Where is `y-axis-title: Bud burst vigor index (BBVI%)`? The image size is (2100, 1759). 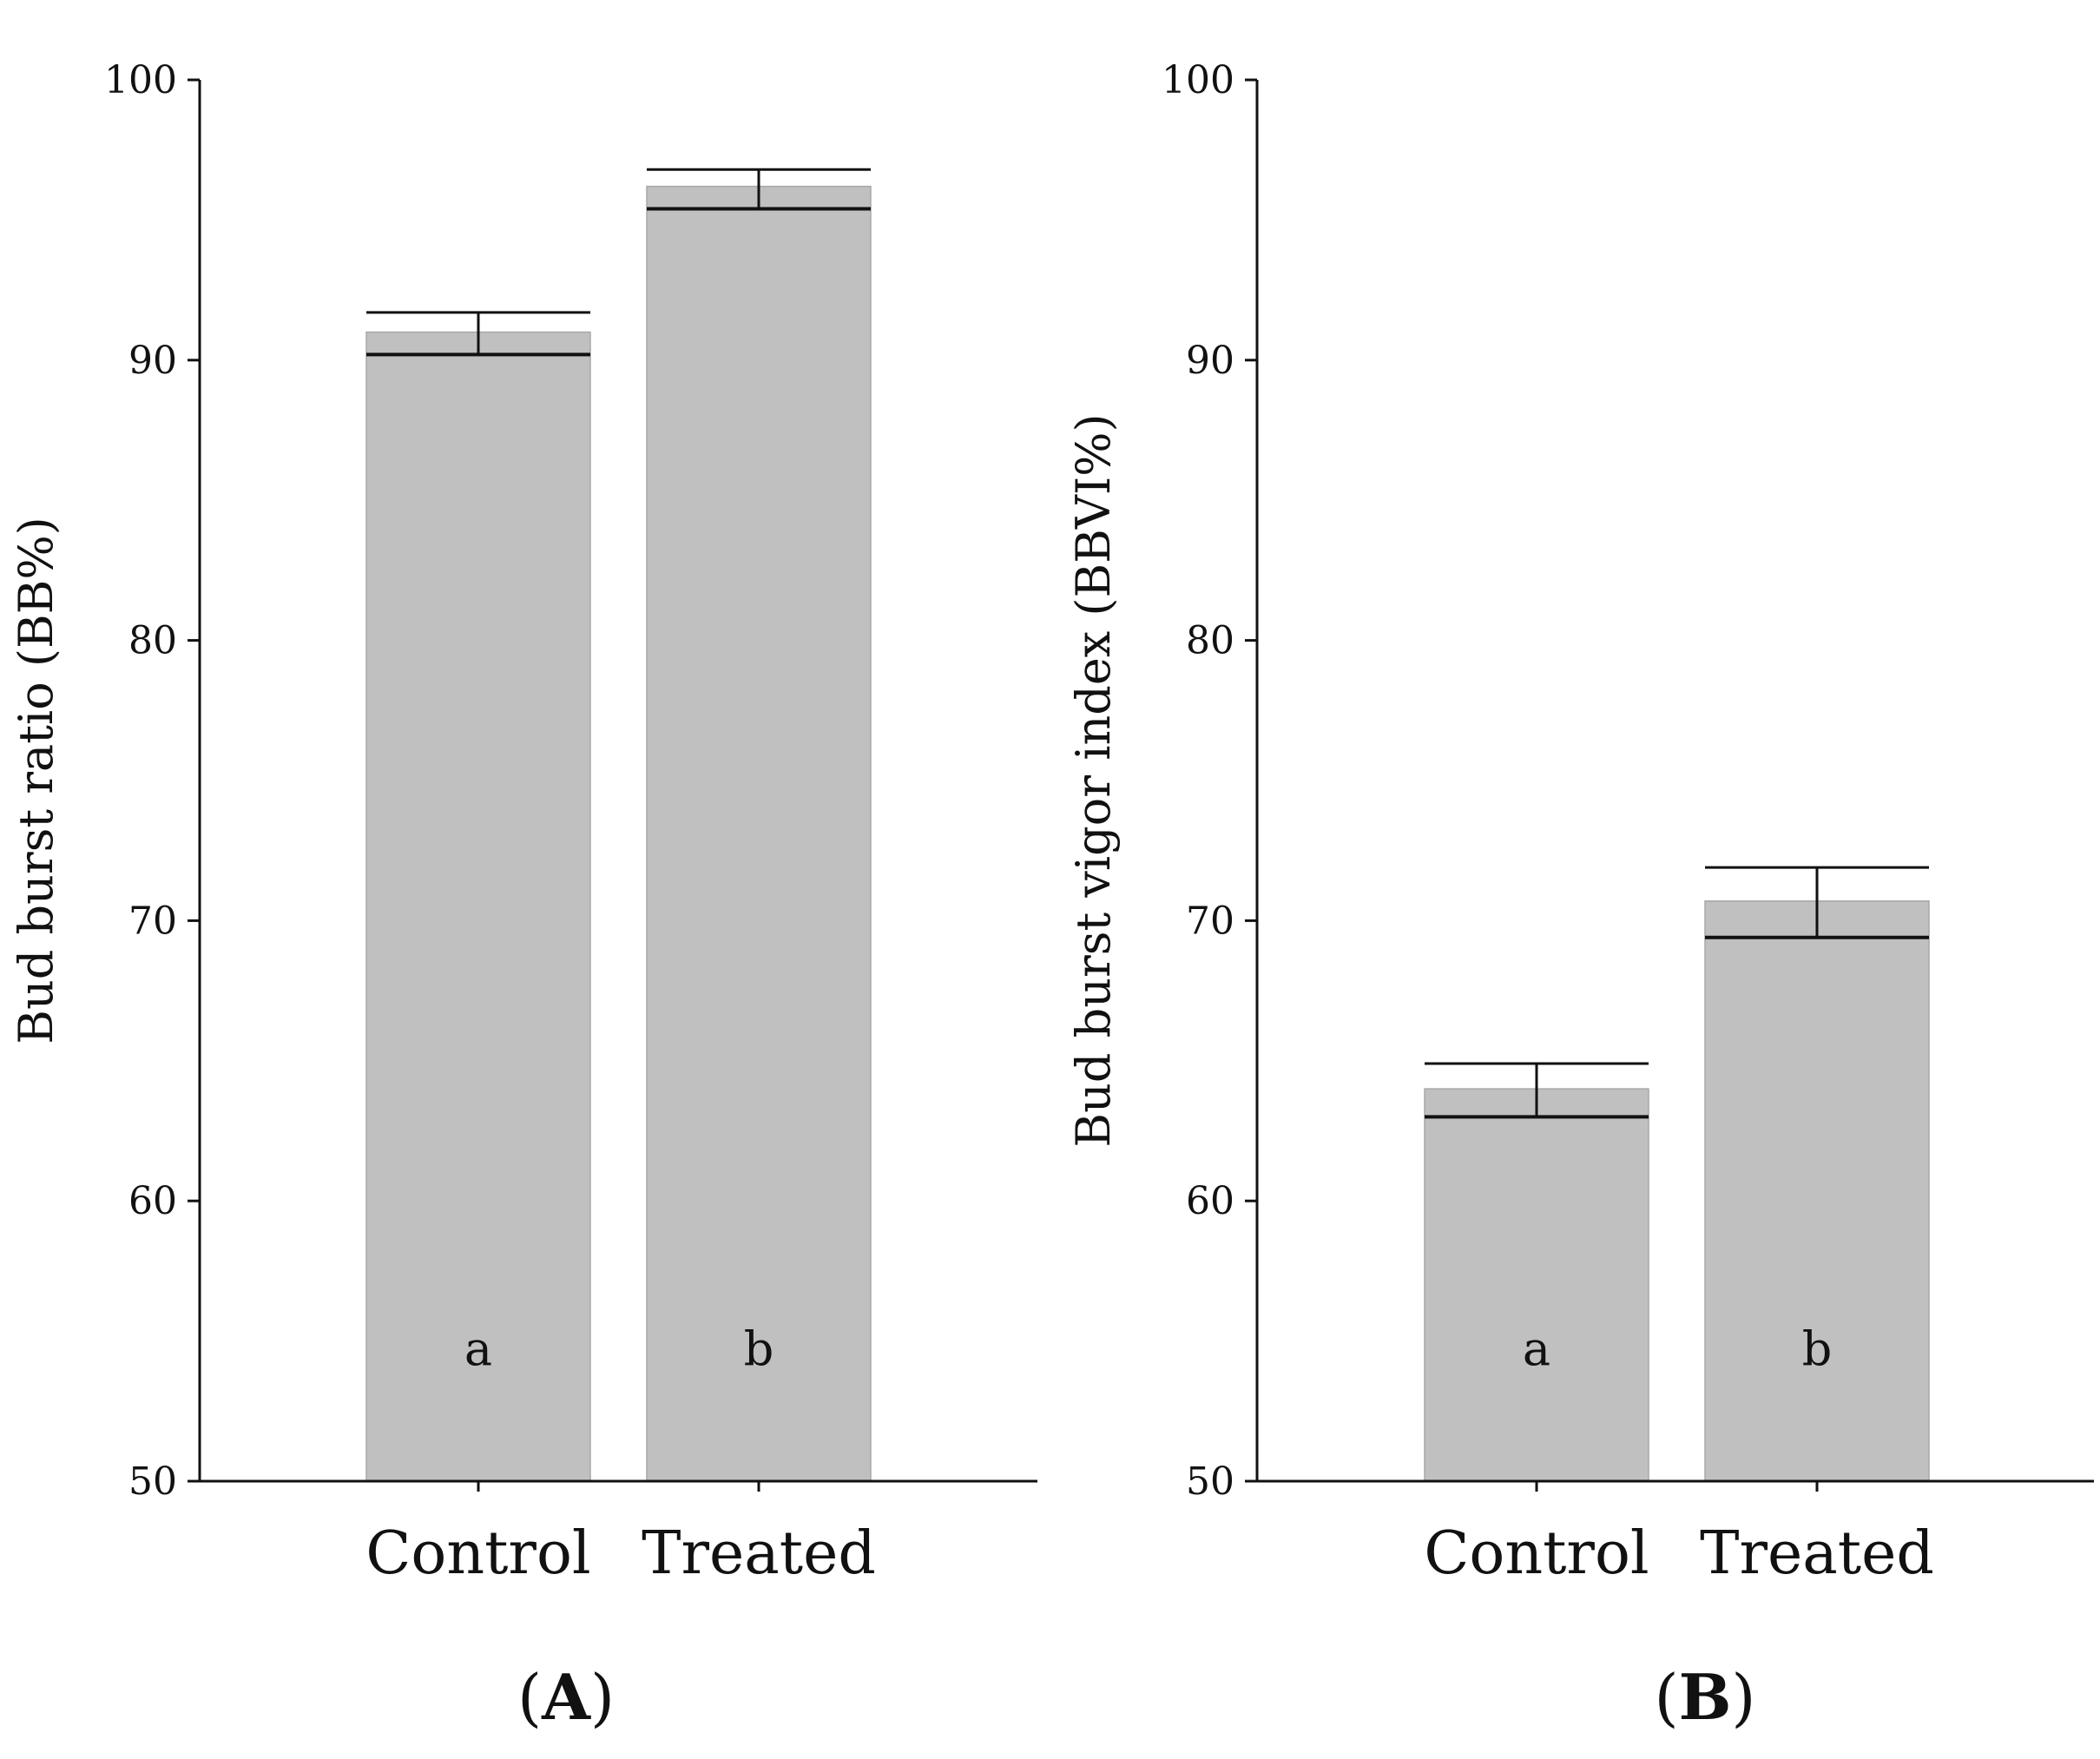 y-axis-title: Bud burst vigor index (BBVI%) is located at coordinates (1093, 780).